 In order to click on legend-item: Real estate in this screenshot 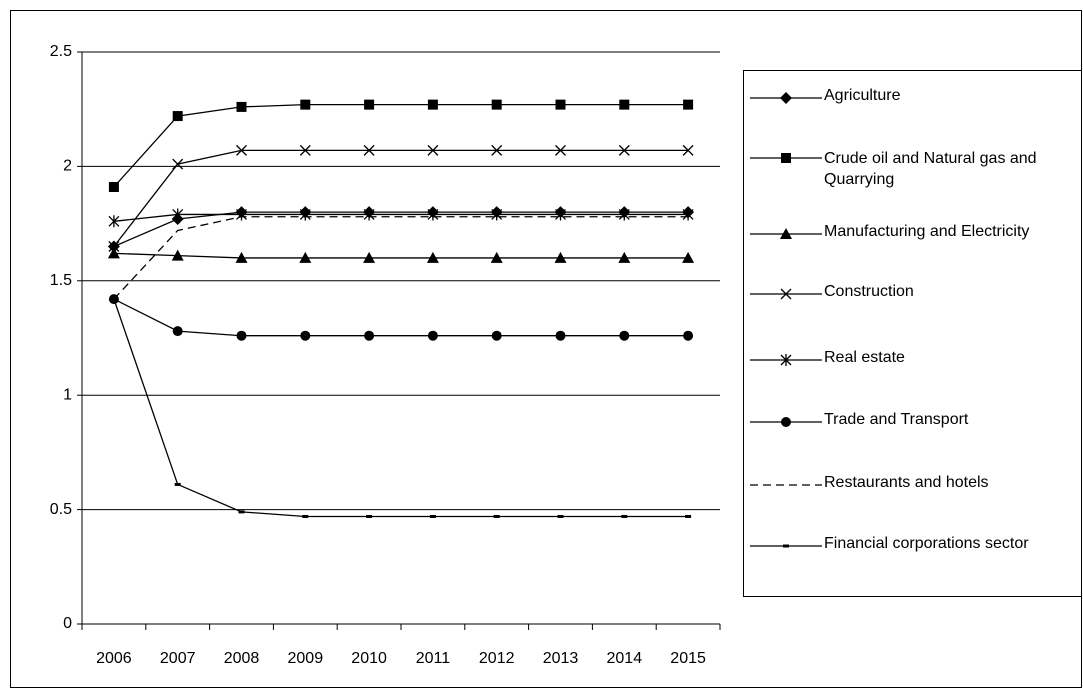, I will do `click(911, 360)`.